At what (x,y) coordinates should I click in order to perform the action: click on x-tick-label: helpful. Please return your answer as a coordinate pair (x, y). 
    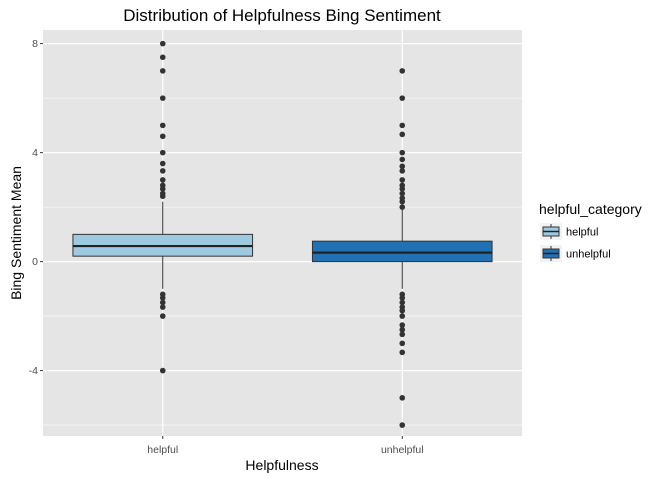
    Looking at the image, I should click on (162, 450).